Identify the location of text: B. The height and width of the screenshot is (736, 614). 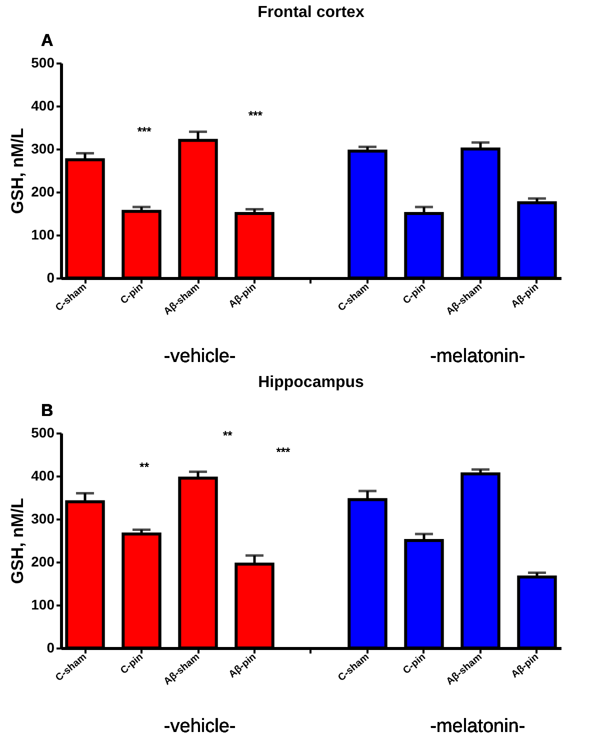
(47, 410).